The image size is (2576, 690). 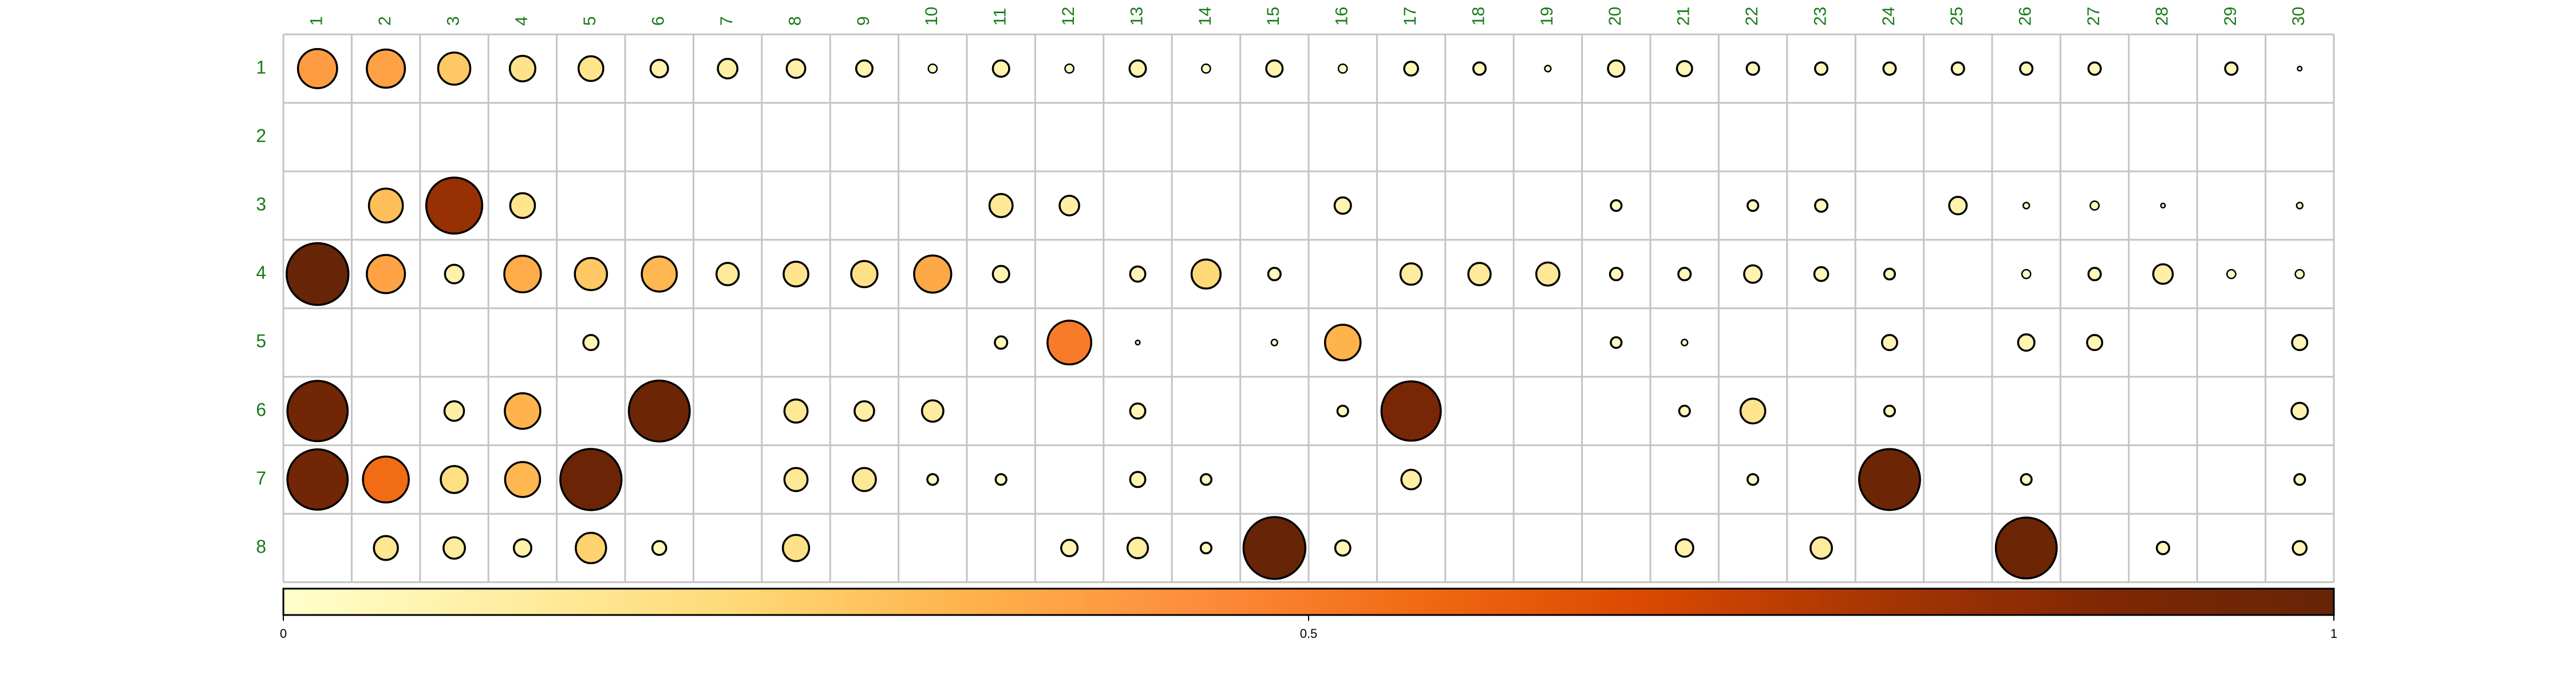 I want to click on colorbar-gradient, so click(x=1308, y=602).